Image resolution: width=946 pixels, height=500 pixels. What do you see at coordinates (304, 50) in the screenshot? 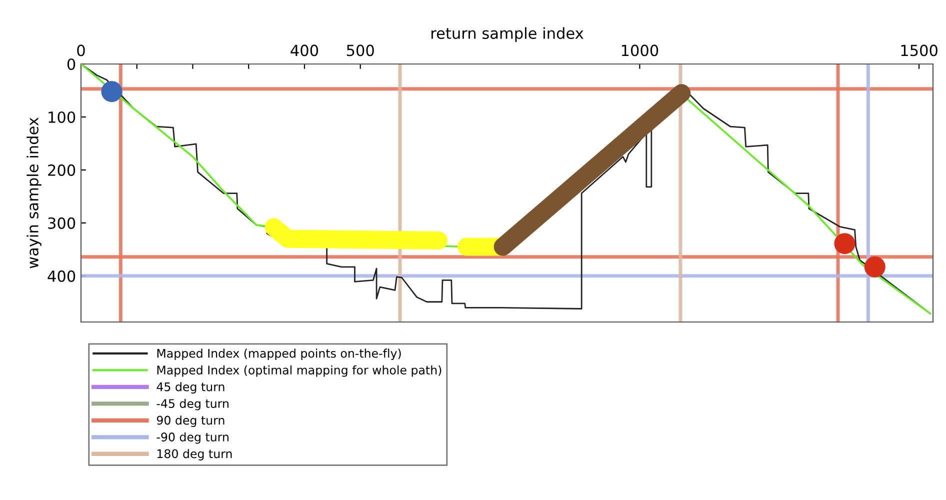
I see `x-tick-label: 400` at bounding box center [304, 50].